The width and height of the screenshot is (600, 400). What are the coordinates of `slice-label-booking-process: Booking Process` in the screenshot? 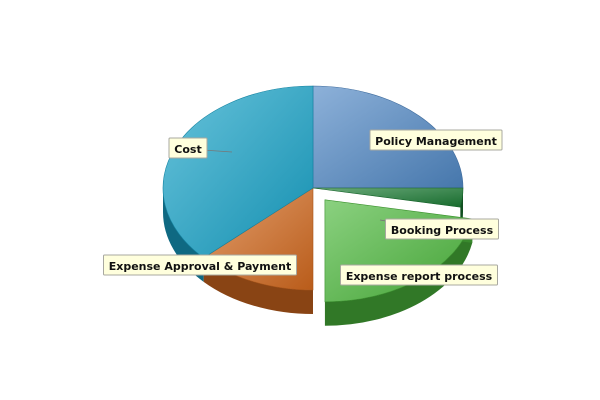 It's located at (442, 230).